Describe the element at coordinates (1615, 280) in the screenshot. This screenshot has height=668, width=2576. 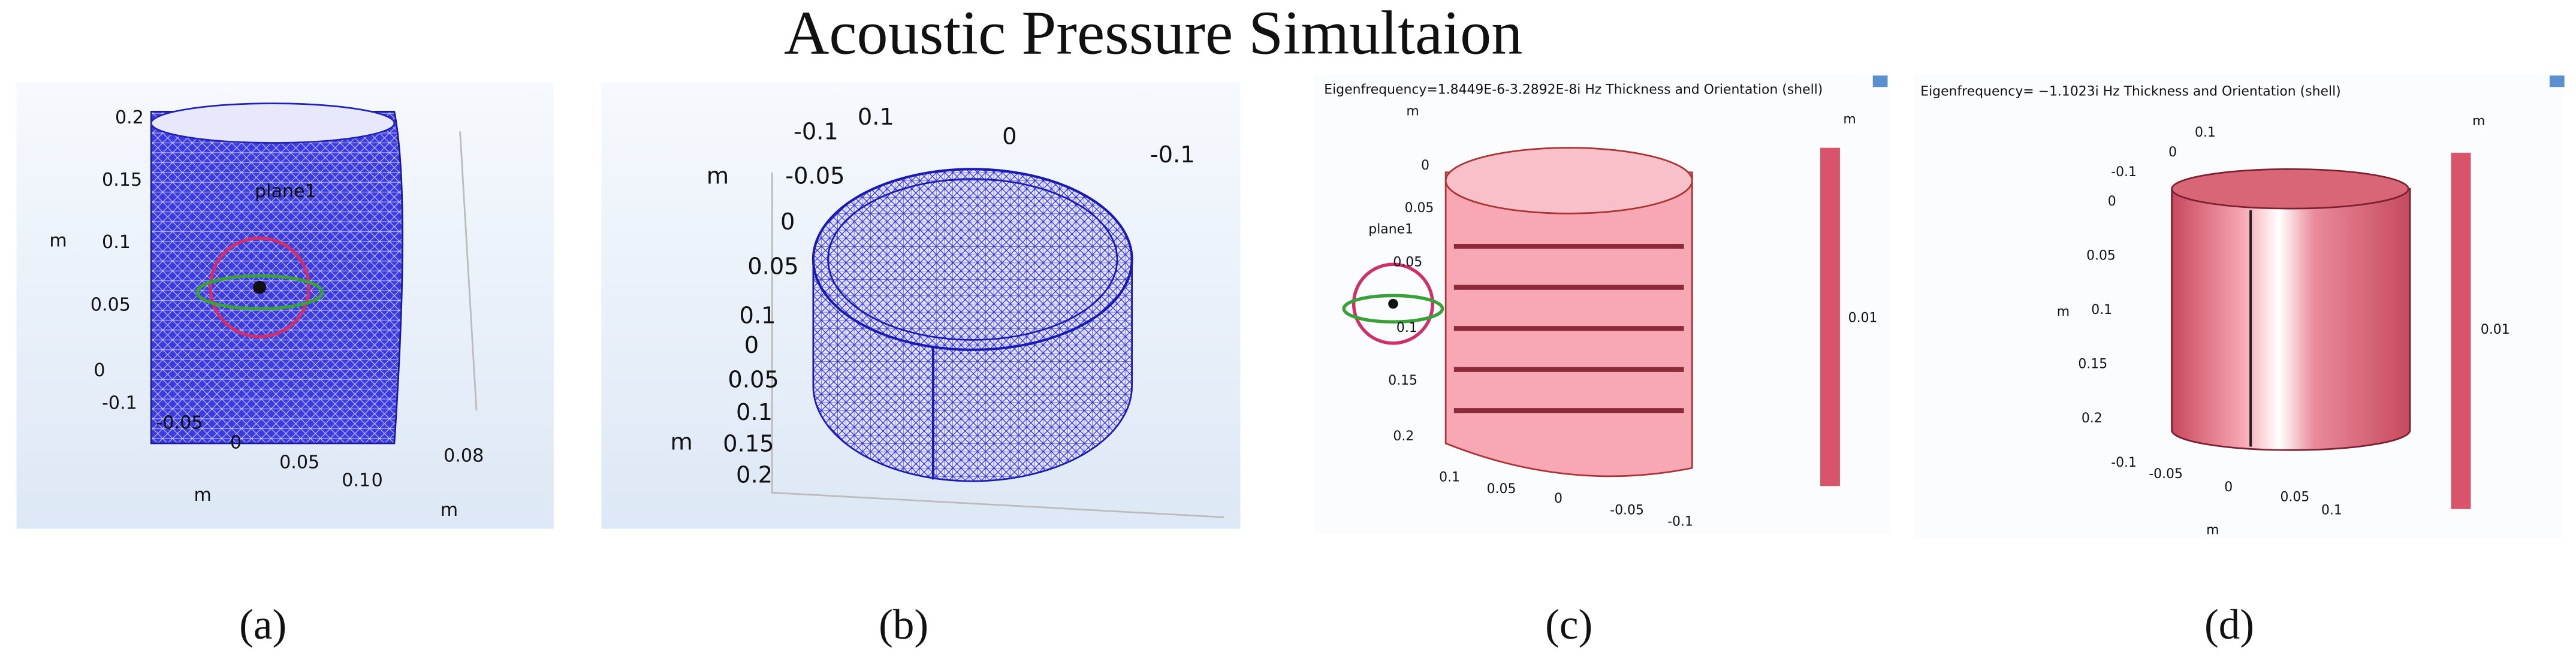
I see `model-c` at that location.